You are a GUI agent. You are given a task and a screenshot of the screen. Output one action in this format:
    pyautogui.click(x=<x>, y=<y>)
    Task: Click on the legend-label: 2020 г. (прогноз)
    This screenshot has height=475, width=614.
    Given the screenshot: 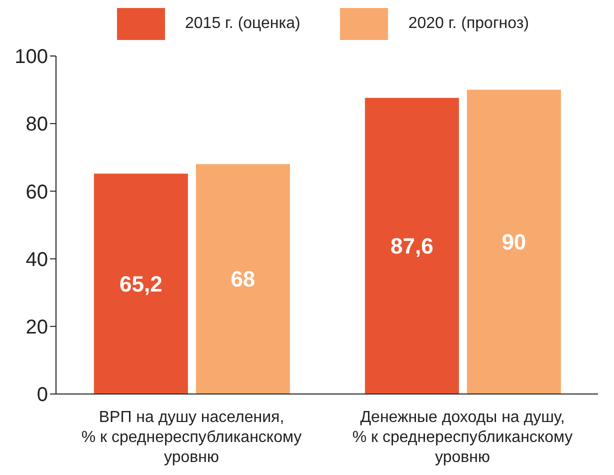 What is the action you would take?
    pyautogui.click(x=468, y=24)
    